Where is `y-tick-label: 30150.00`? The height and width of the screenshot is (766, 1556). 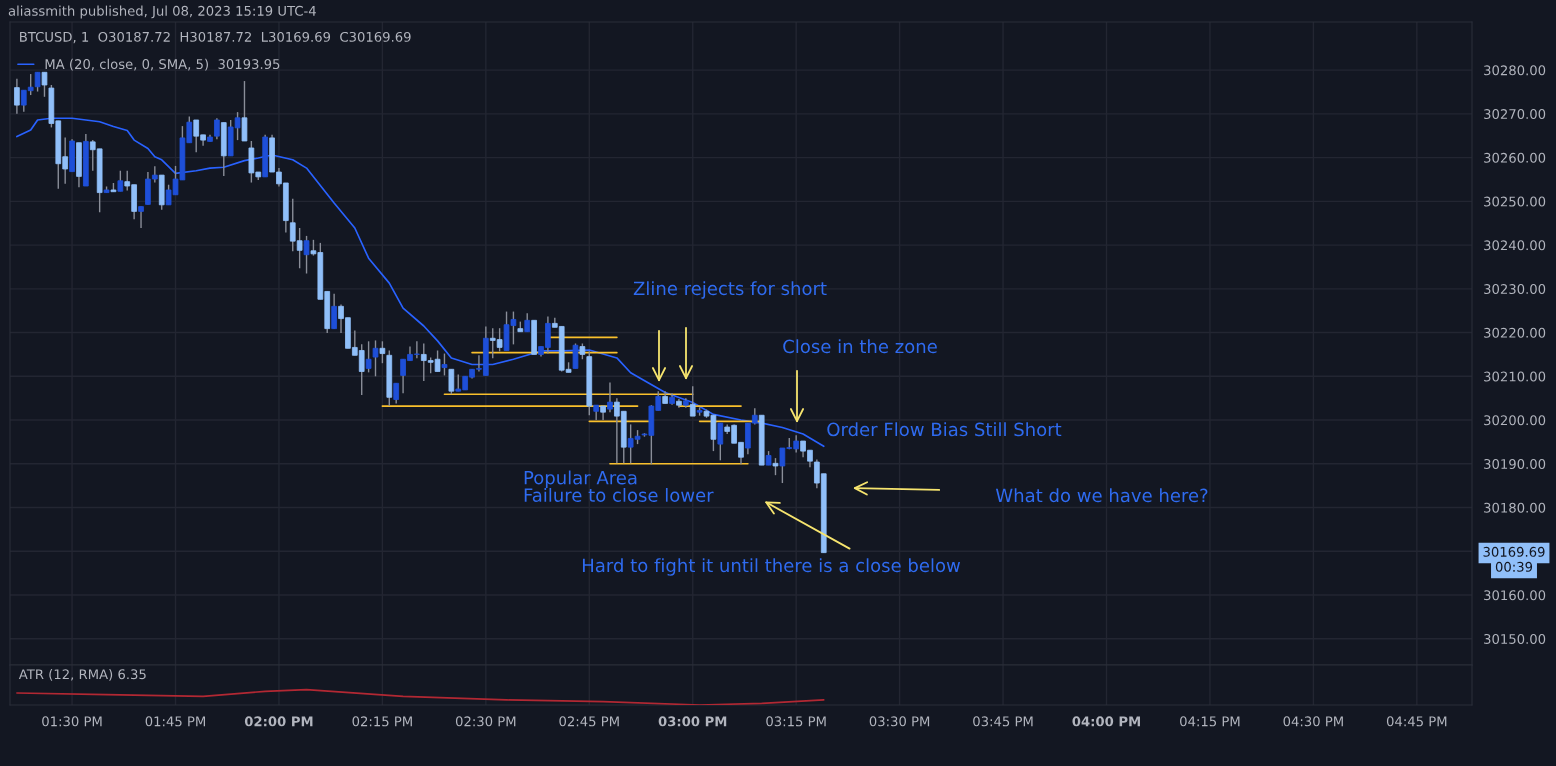 y-tick-label: 30150.00 is located at coordinates (1515, 638).